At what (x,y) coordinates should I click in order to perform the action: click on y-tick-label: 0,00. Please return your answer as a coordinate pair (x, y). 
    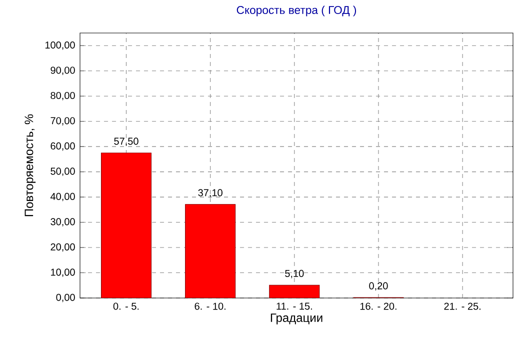
    Looking at the image, I should click on (65, 298).